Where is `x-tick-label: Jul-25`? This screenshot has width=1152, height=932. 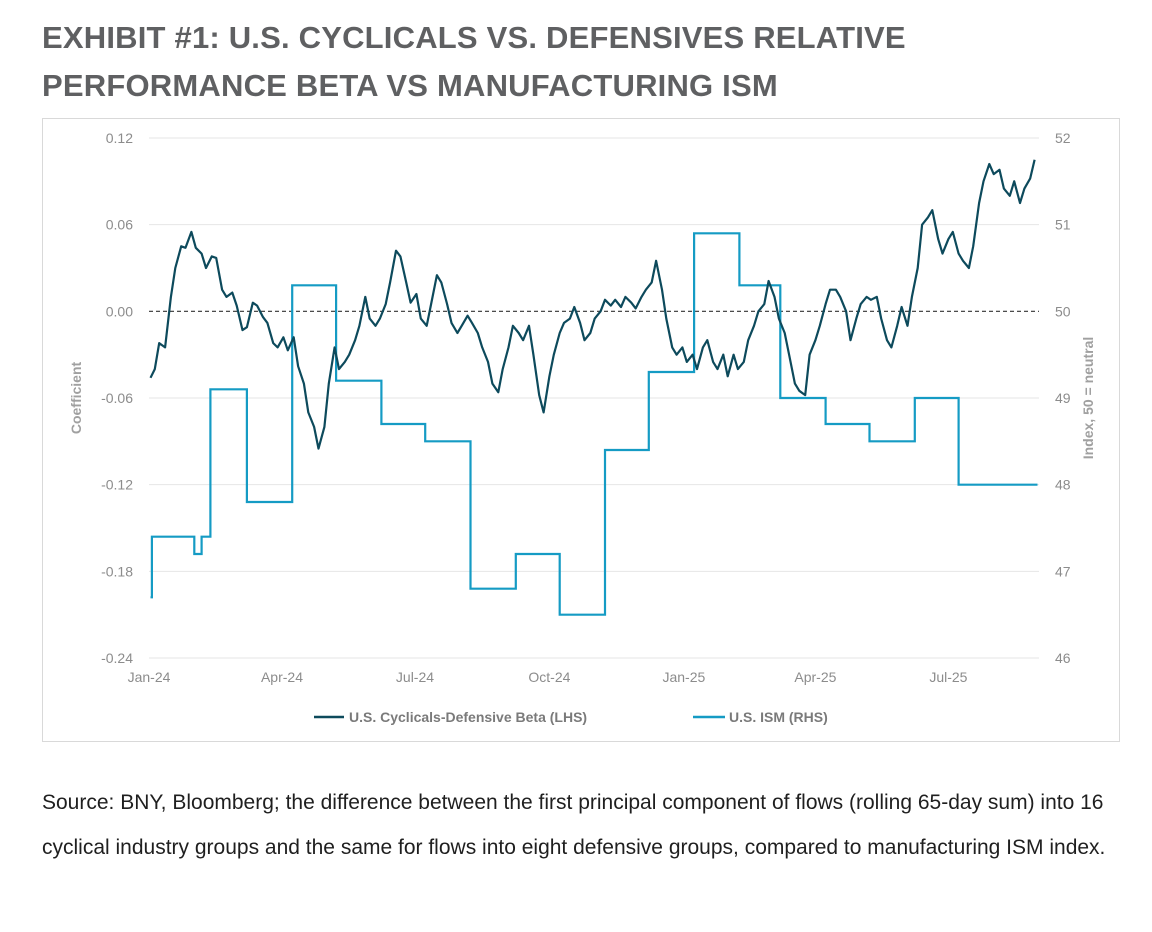 x-tick-label: Jul-25 is located at coordinates (948, 677).